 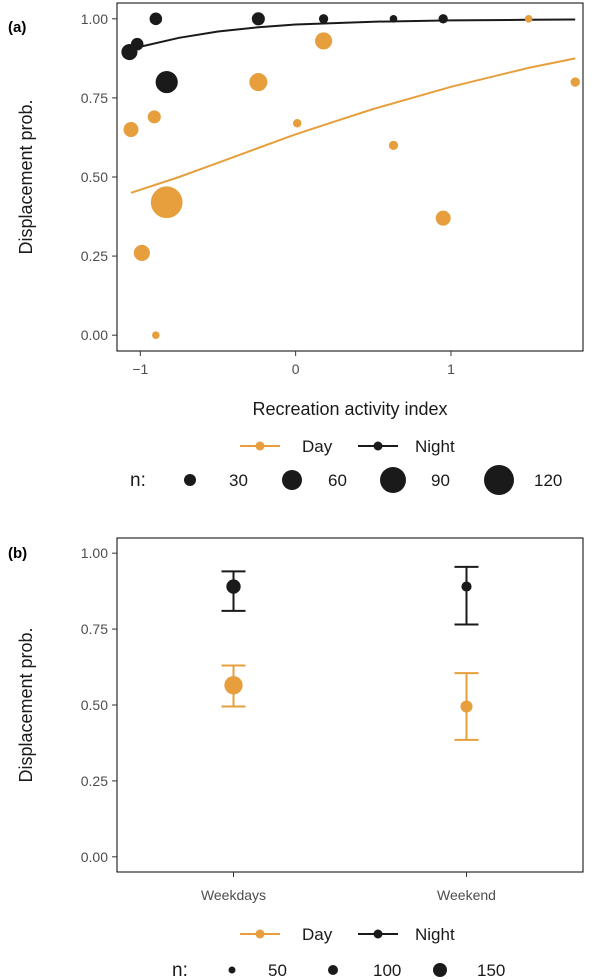 What do you see at coordinates (387, 970) in the screenshot?
I see `legend-b-size-100-label: 100` at bounding box center [387, 970].